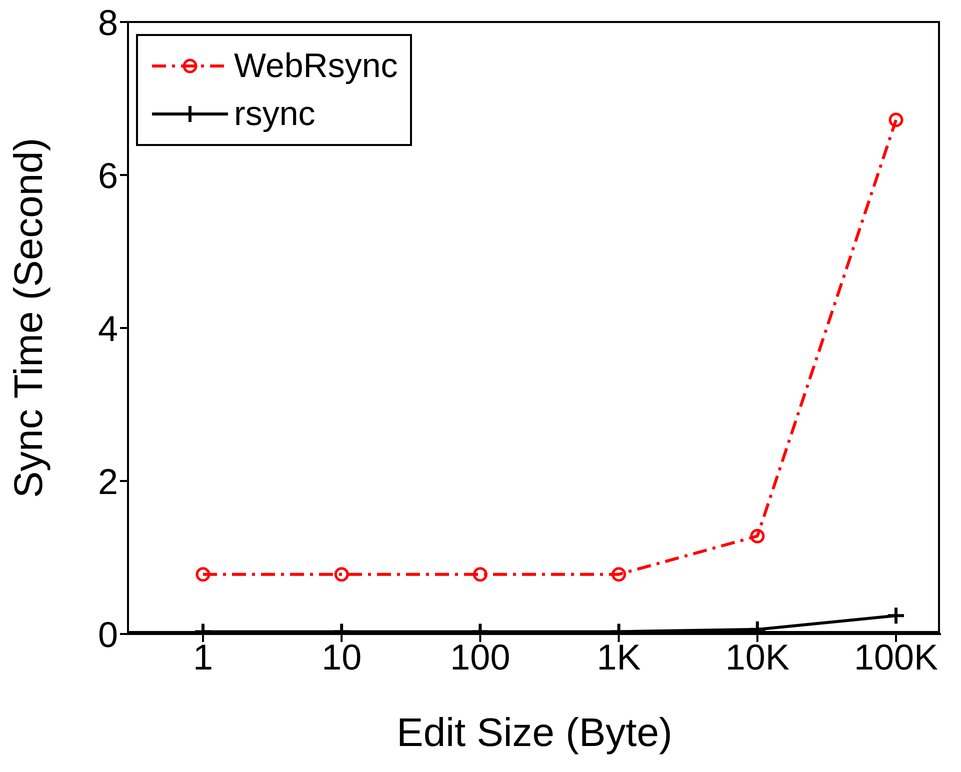 This screenshot has height=772, width=961. I want to click on y-tick-label: 0, so click(108, 634).